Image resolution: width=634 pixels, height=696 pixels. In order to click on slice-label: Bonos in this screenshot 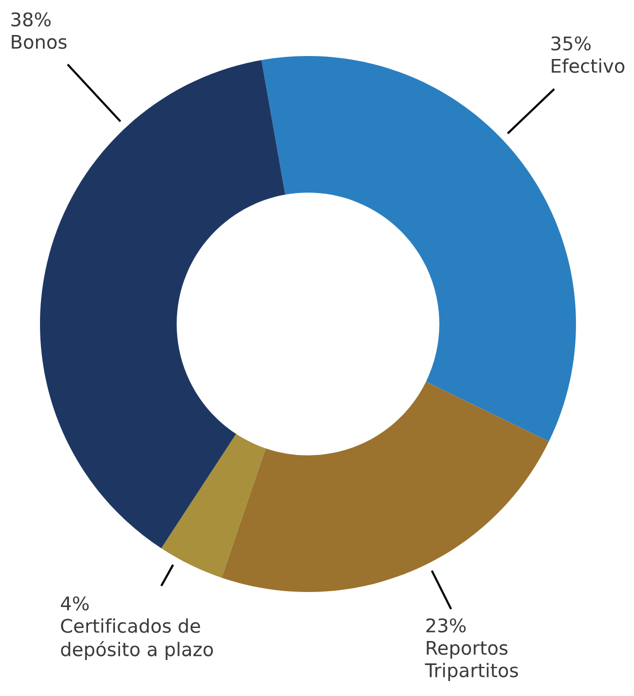, I will do `click(39, 42)`.